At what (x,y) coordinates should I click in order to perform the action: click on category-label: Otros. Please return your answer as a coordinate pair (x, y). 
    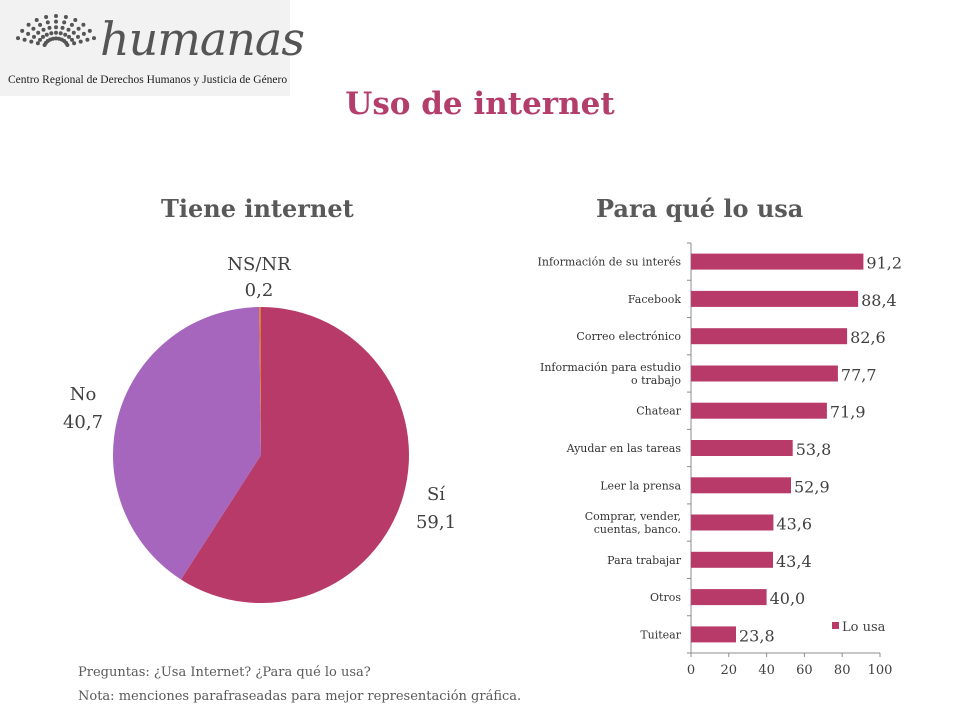
    Looking at the image, I should click on (665, 597).